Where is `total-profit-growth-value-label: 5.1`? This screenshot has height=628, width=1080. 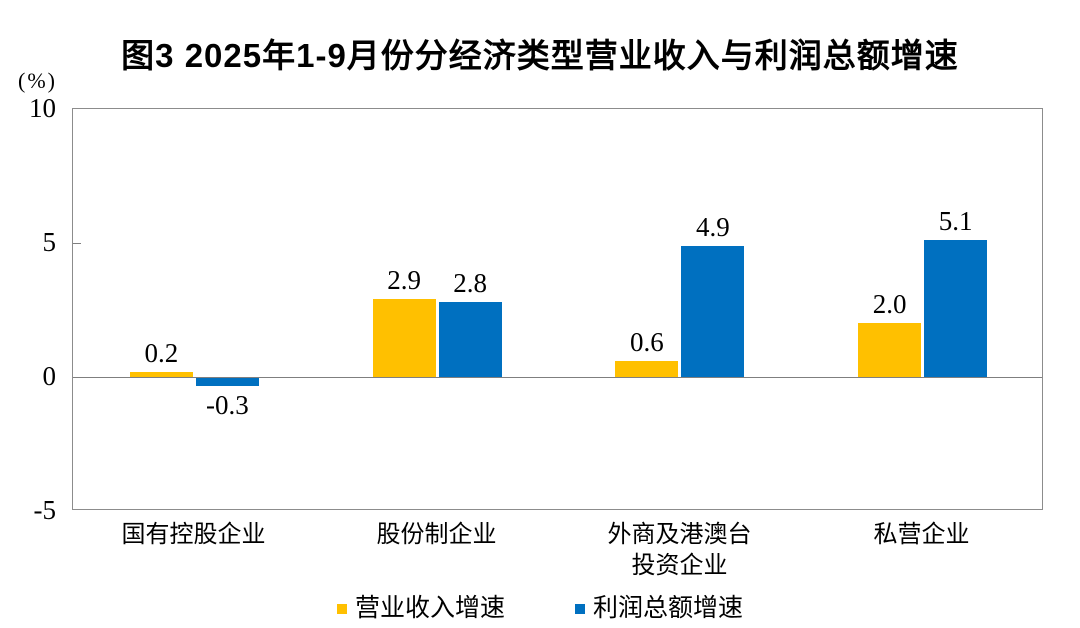
total-profit-growth-value-label: 5.1 is located at coordinates (955, 221).